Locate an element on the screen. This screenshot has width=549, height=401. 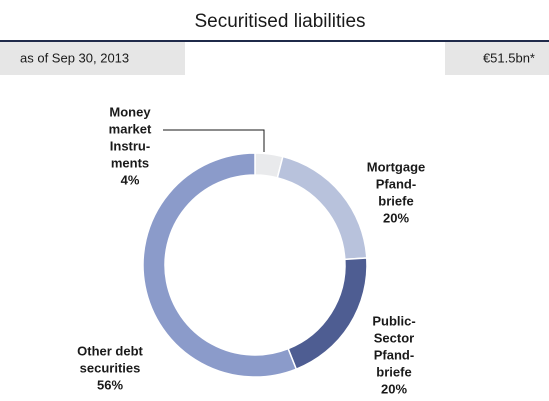
segment-label: Money is located at coordinates (130, 111).